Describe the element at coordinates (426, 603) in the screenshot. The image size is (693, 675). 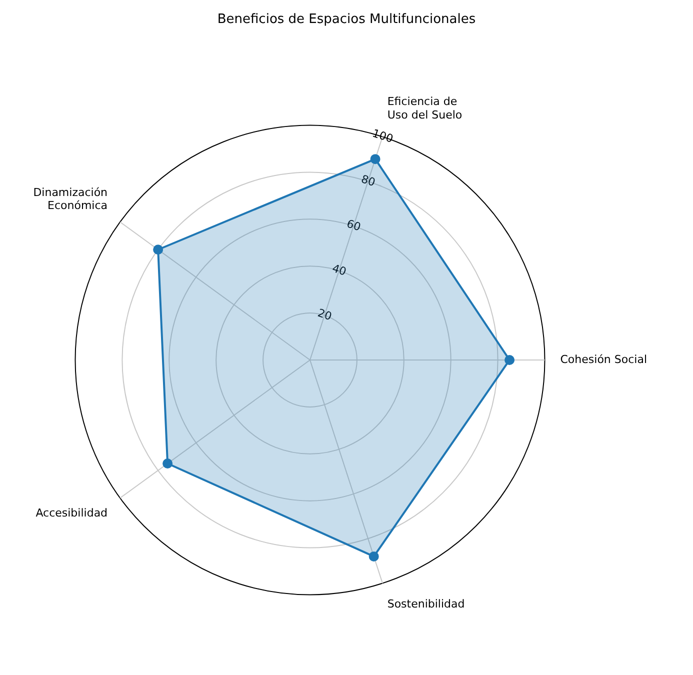
I see `spoke-label: Sostenibilidad` at that location.